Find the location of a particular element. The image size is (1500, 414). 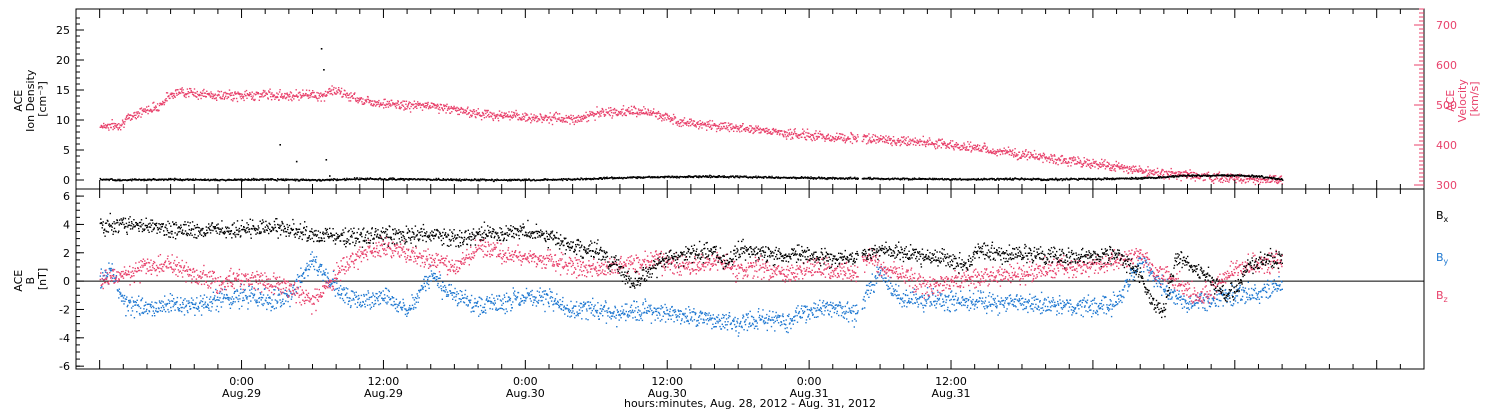

velocity-tick-label: 600 is located at coordinates (1446, 65).